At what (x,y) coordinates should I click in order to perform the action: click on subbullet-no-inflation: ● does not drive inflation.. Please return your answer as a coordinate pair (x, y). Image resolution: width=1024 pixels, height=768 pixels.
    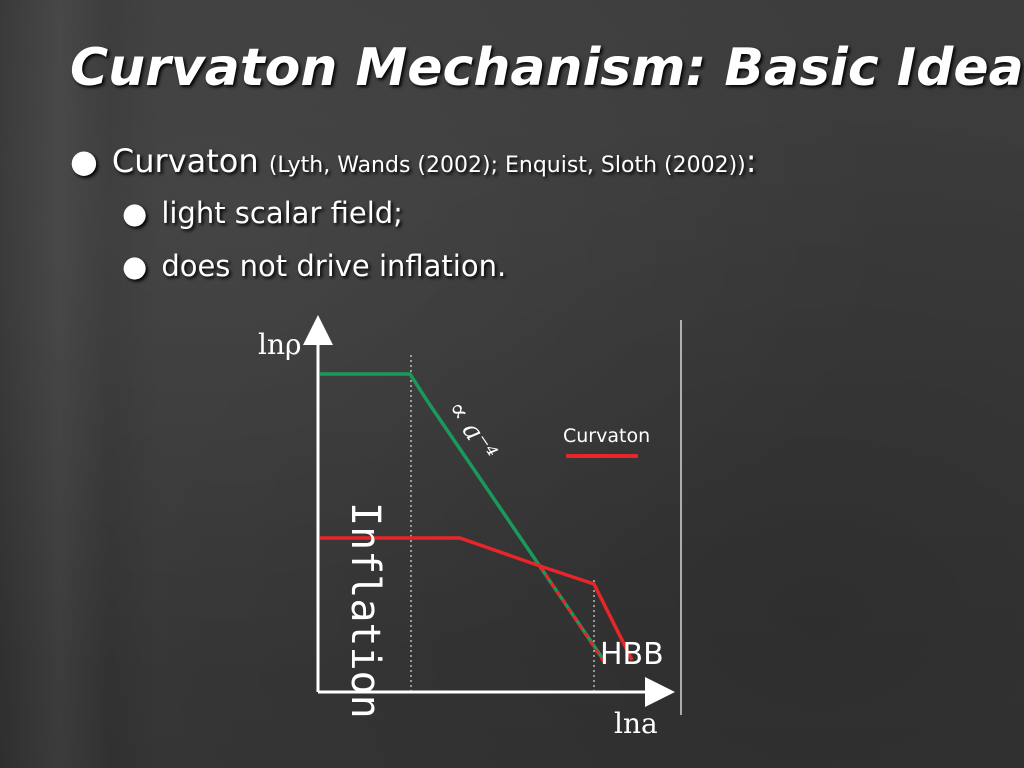
    Looking at the image, I should click on (314, 266).